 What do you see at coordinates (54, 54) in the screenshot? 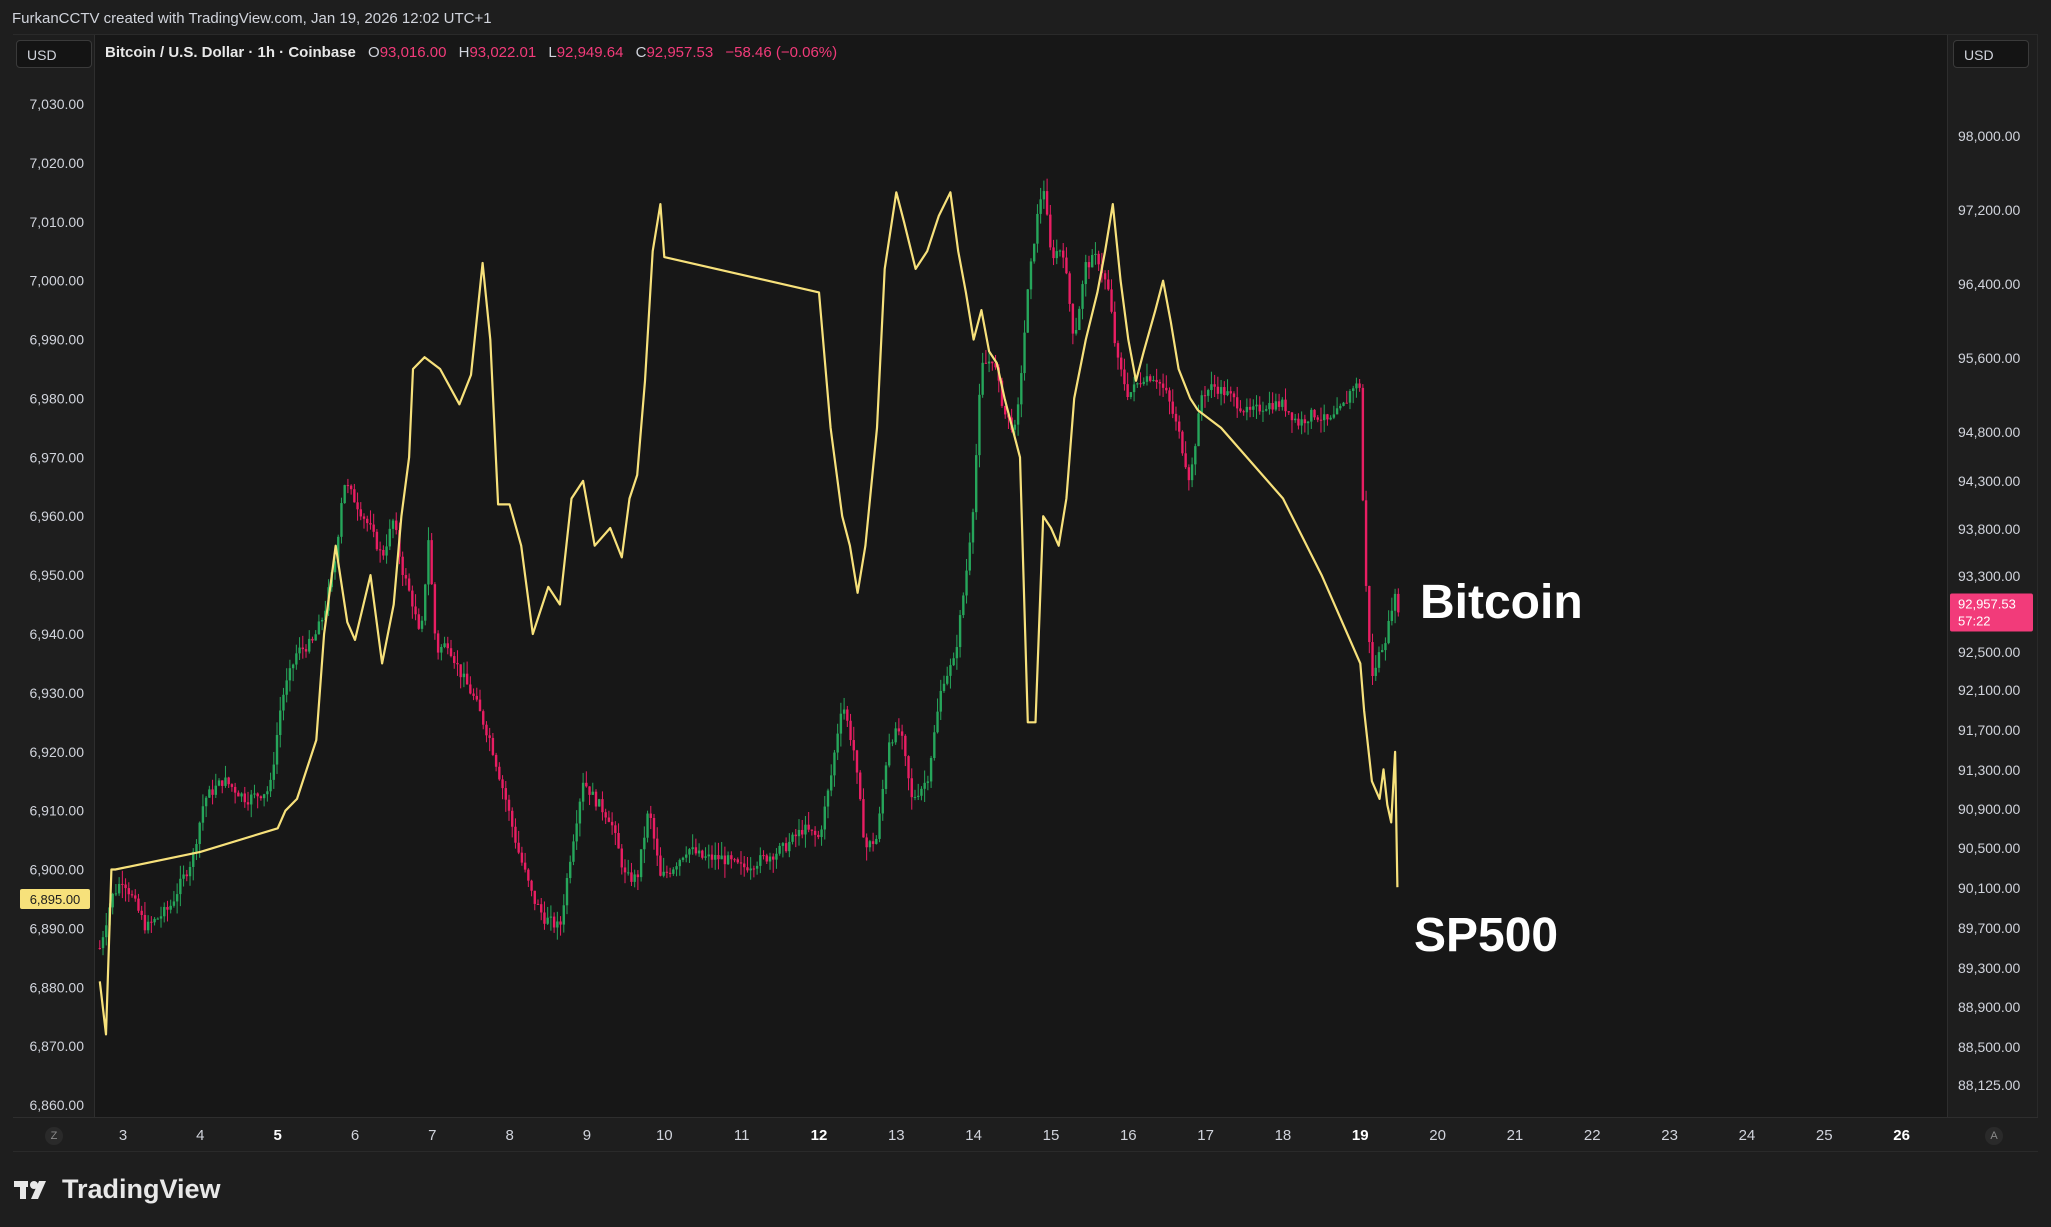
I see `left-currency-button: USD` at bounding box center [54, 54].